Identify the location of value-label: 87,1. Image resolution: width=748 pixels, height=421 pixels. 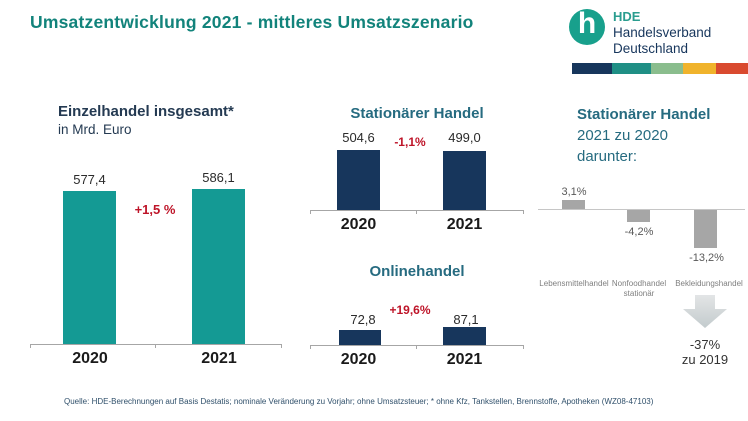
(466, 319).